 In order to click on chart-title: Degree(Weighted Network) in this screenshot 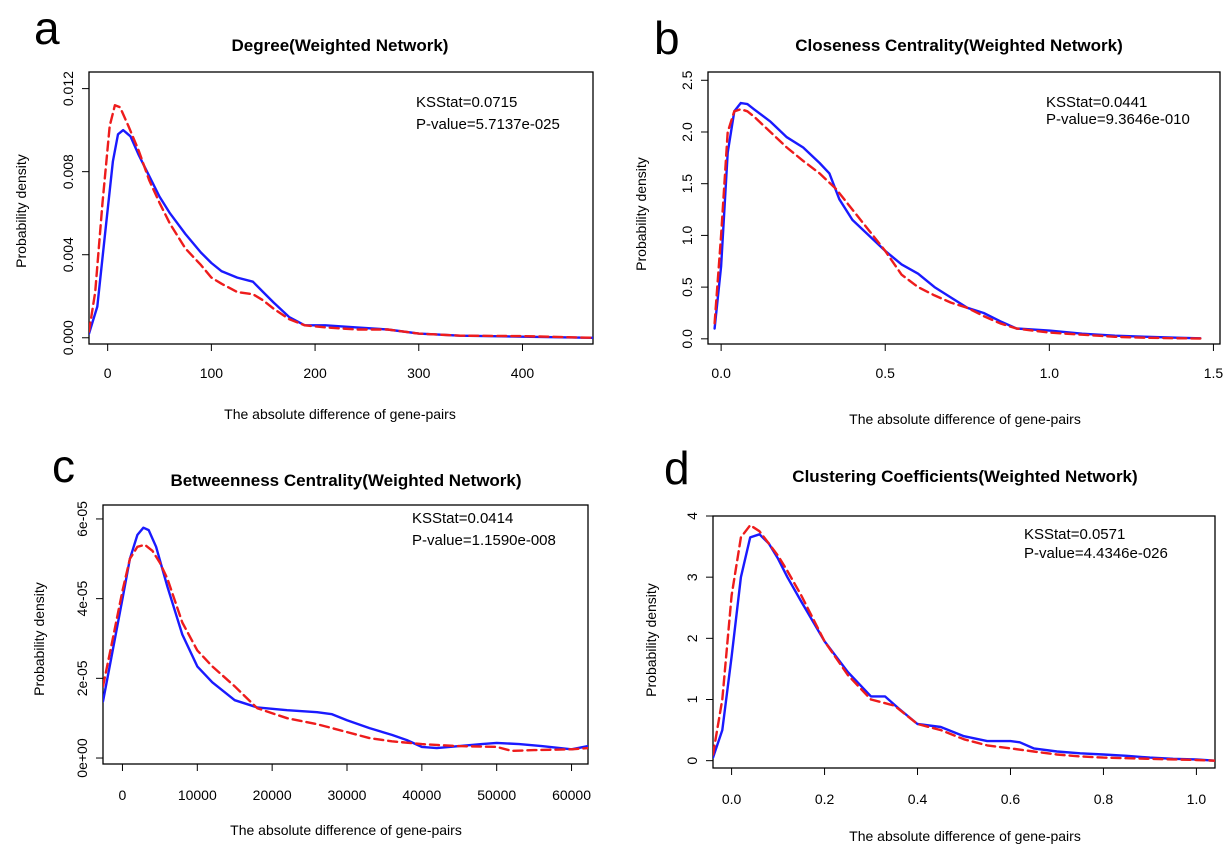, I will do `click(340, 45)`.